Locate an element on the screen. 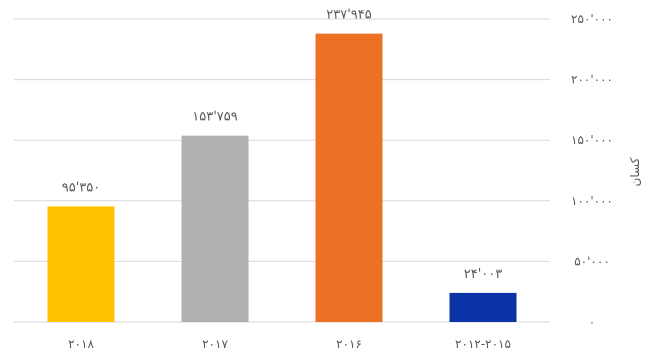  x-tick-label: ۲۰۱۶ is located at coordinates (349, 344).